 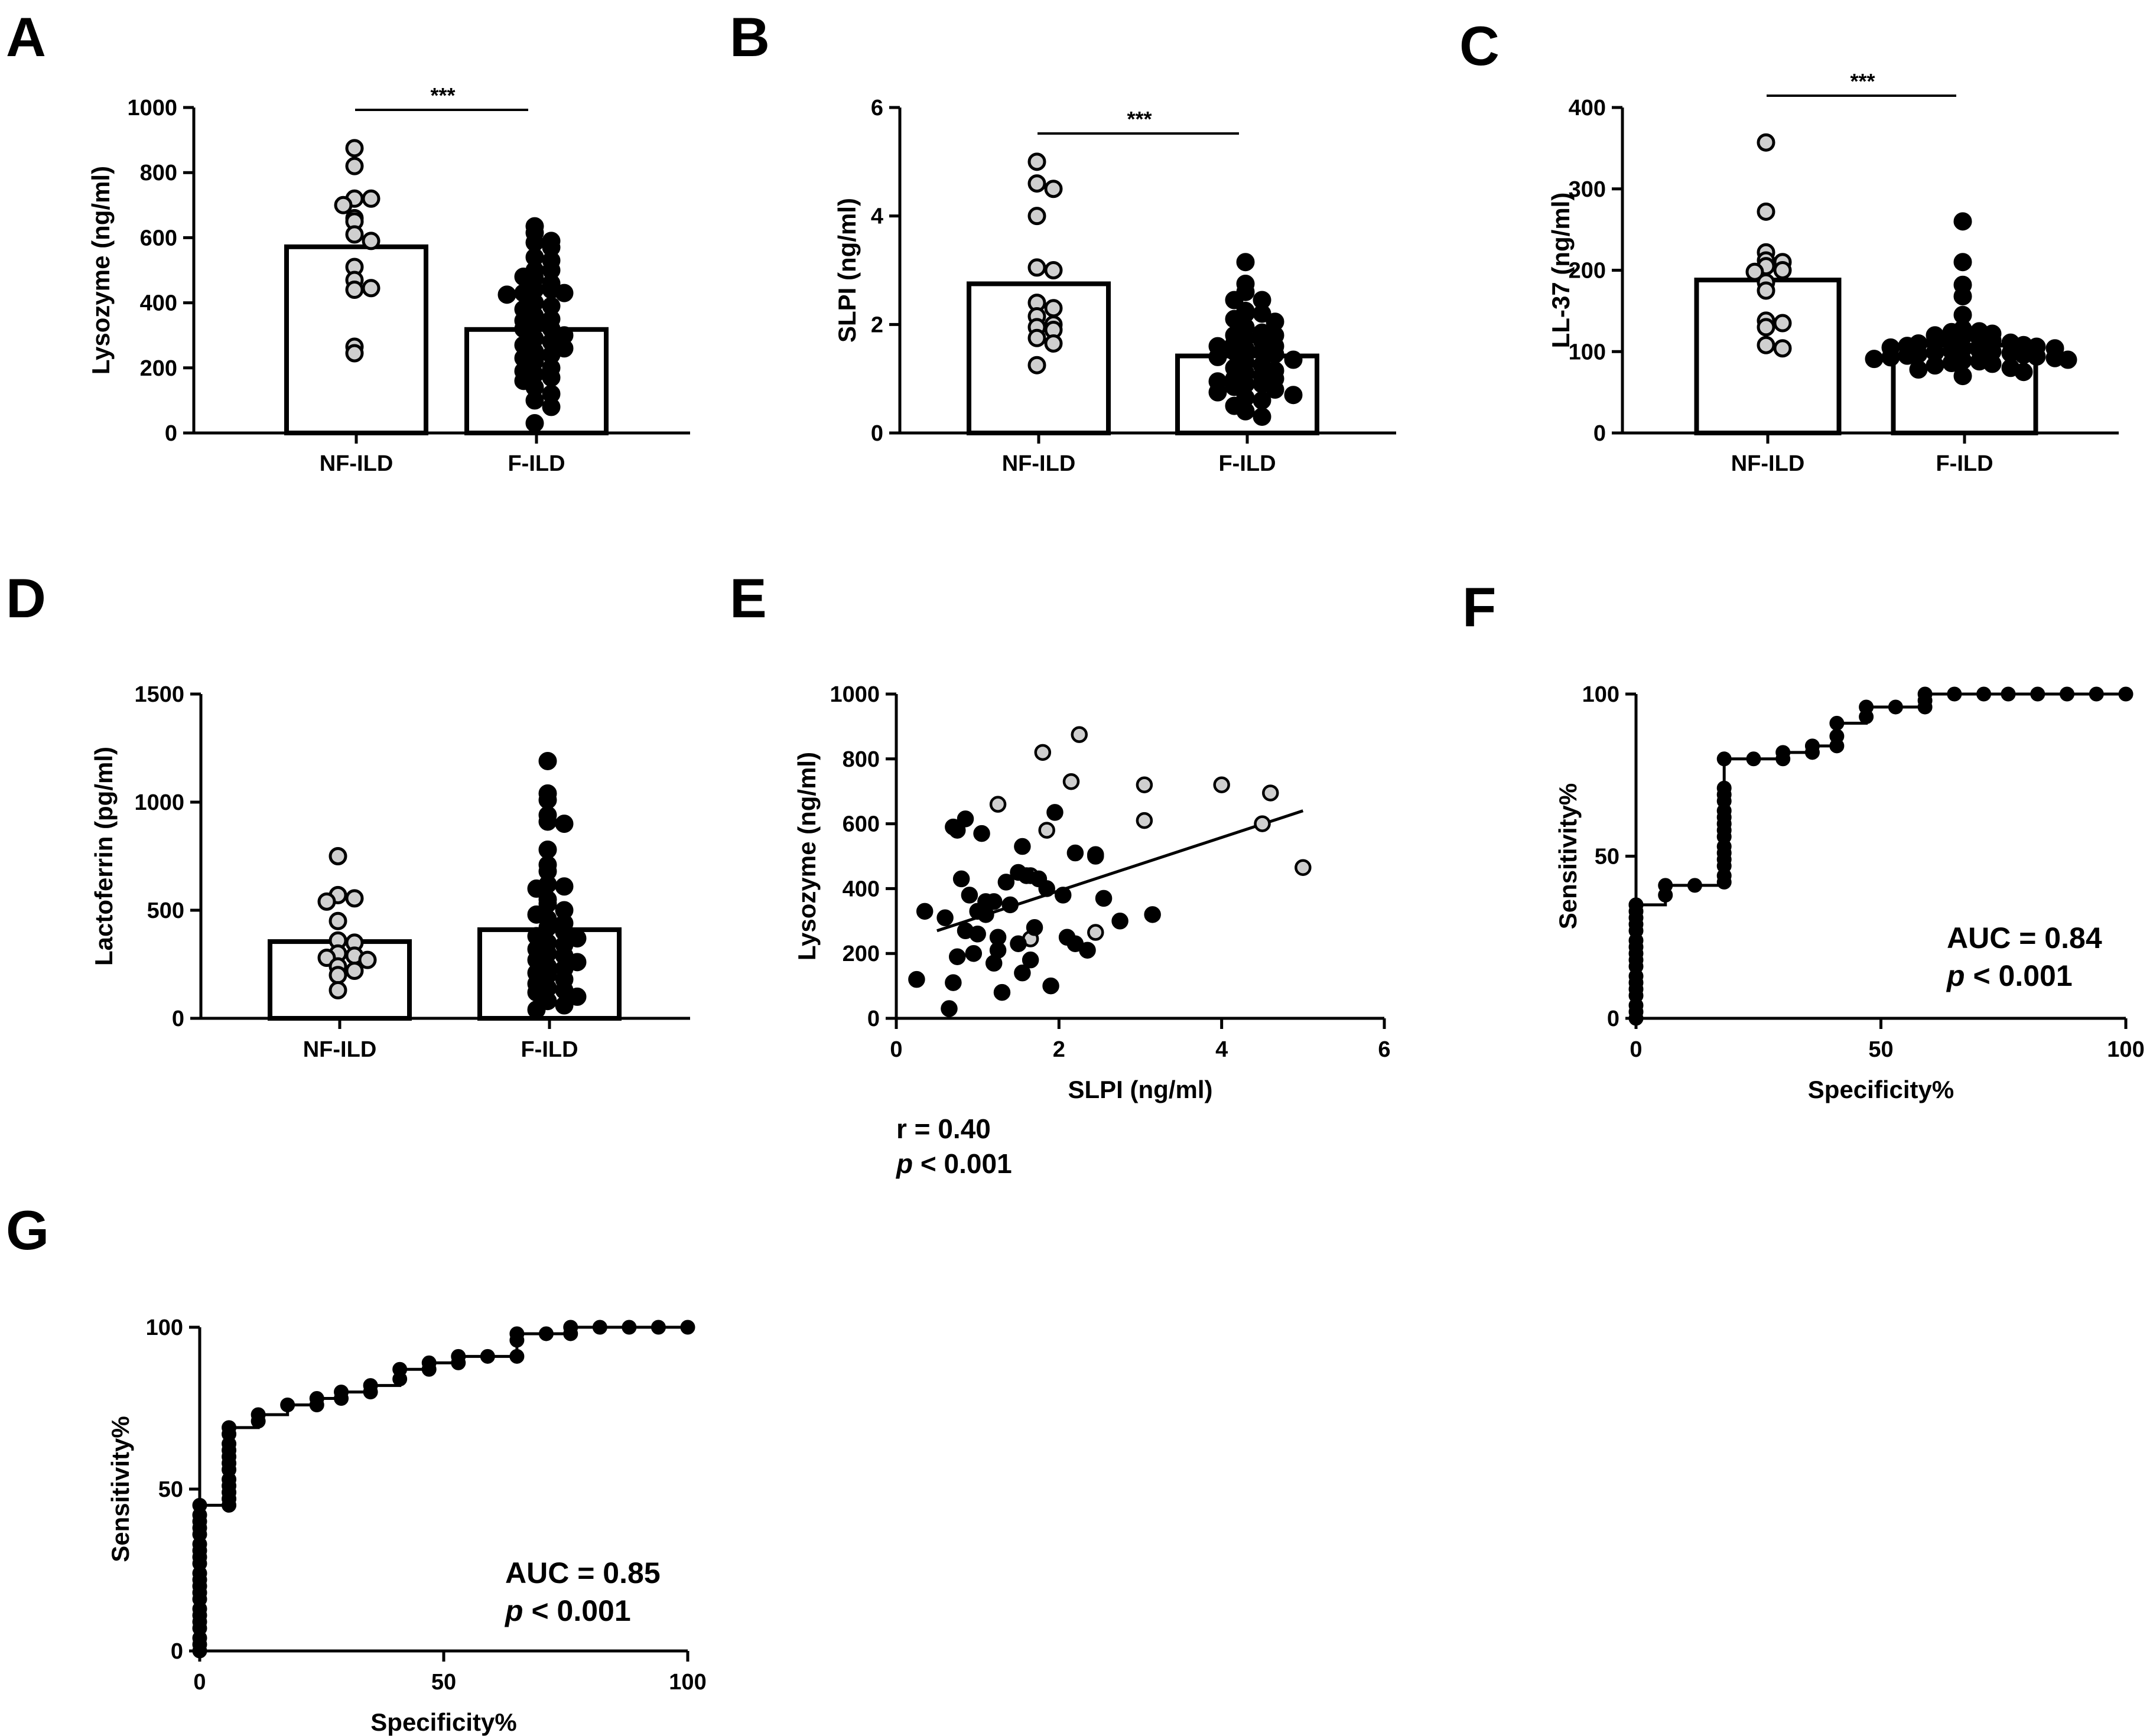 What do you see at coordinates (26, 598) in the screenshot?
I see `panel-label: D` at bounding box center [26, 598].